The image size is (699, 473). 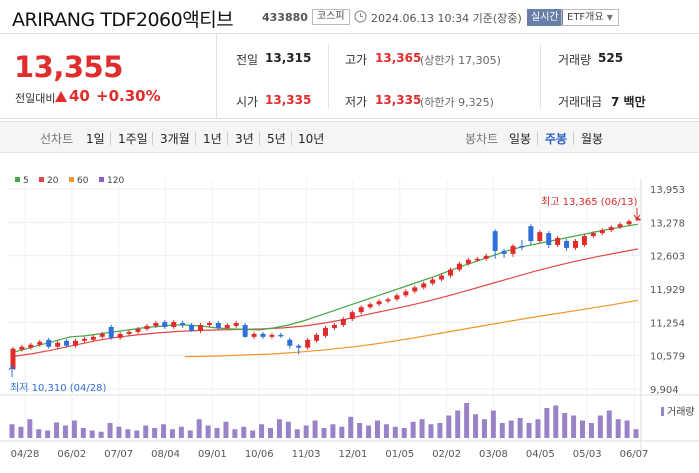 What do you see at coordinates (244, 139) in the screenshot?
I see `period-3y-button: 3년` at bounding box center [244, 139].